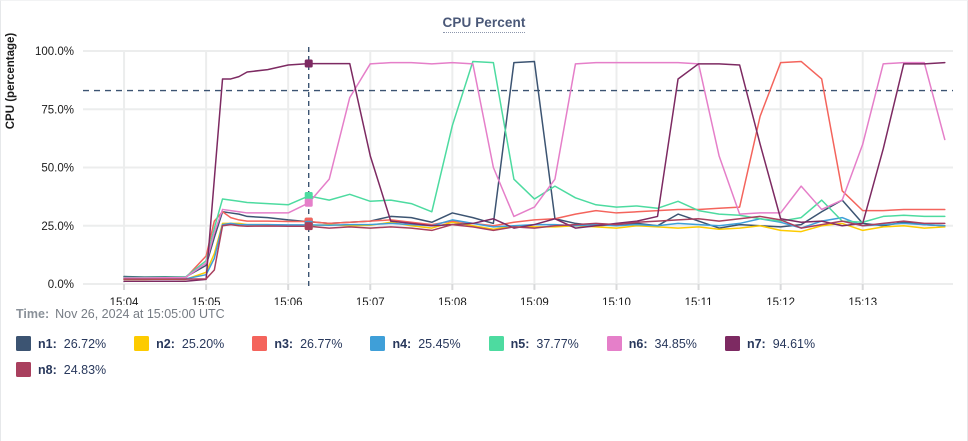  Describe the element at coordinates (699, 301) in the screenshot. I see `x-tick-label: 15:11` at that location.